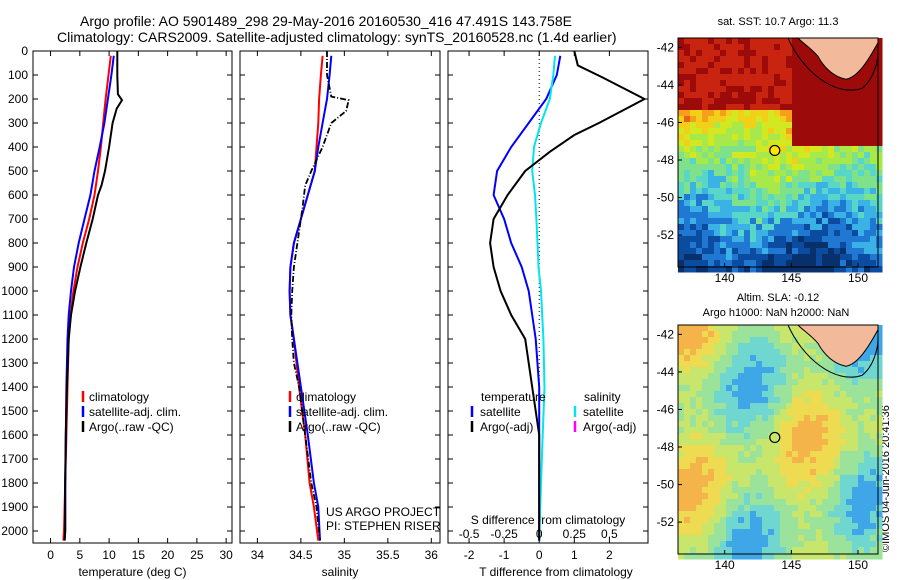 The width and height of the screenshot is (900, 580). What do you see at coordinates (574, 555) in the screenshot?
I see `x-tick-label: 1` at bounding box center [574, 555].